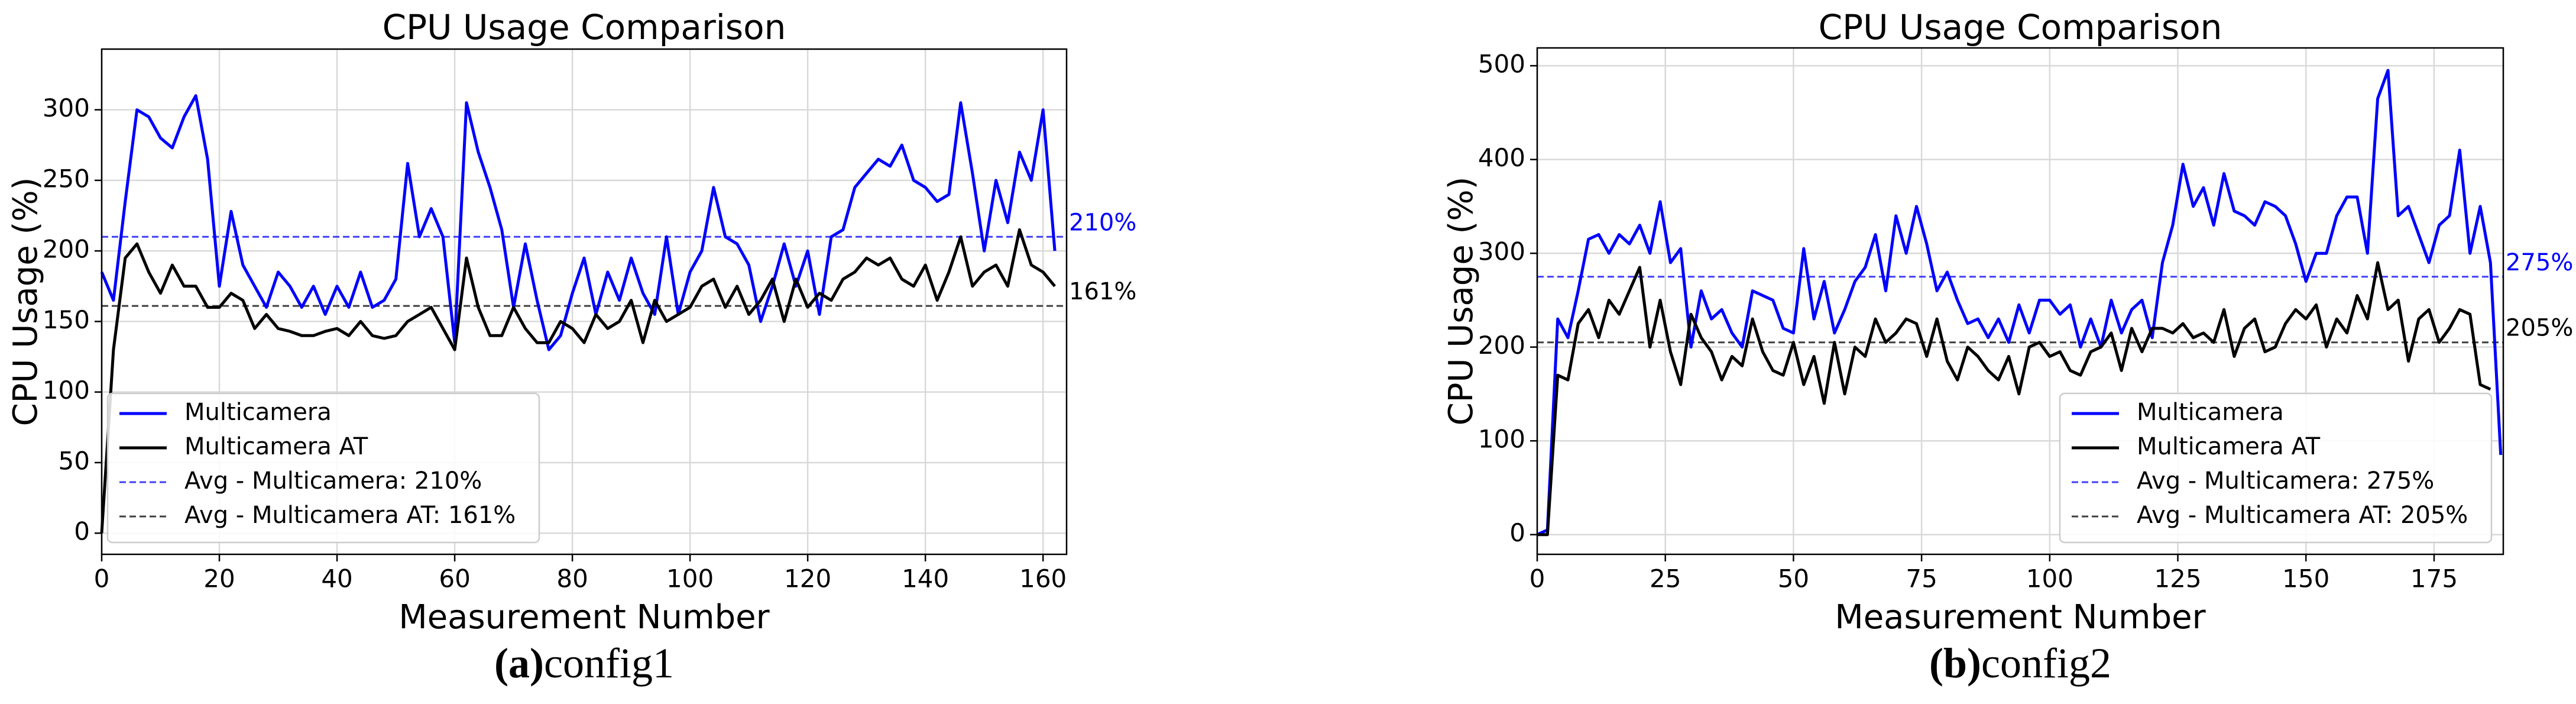 This screenshot has height=704, width=2576. What do you see at coordinates (1665, 578) in the screenshot?
I see `x-tick-label: 25` at bounding box center [1665, 578].